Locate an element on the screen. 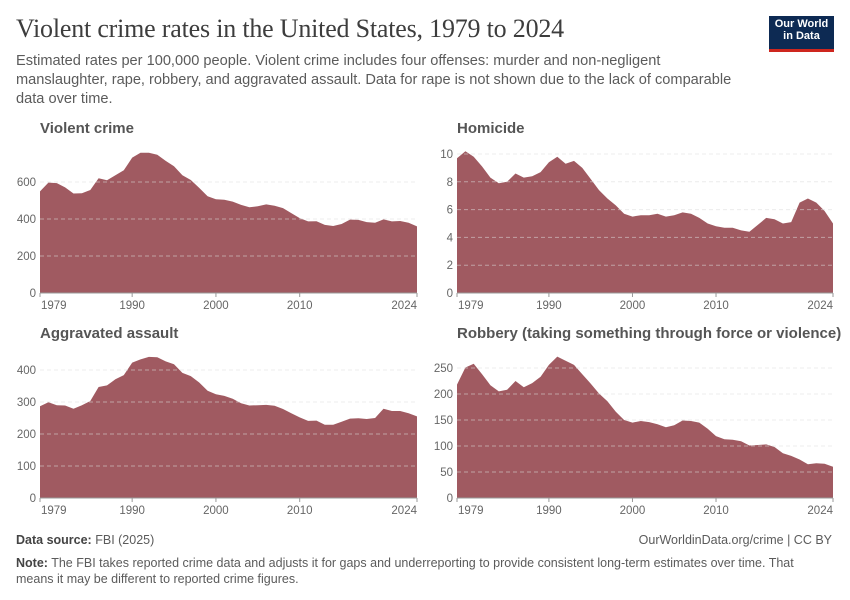 The height and width of the screenshot is (600, 850). owid-logo: Our World in Data is located at coordinates (801, 34).